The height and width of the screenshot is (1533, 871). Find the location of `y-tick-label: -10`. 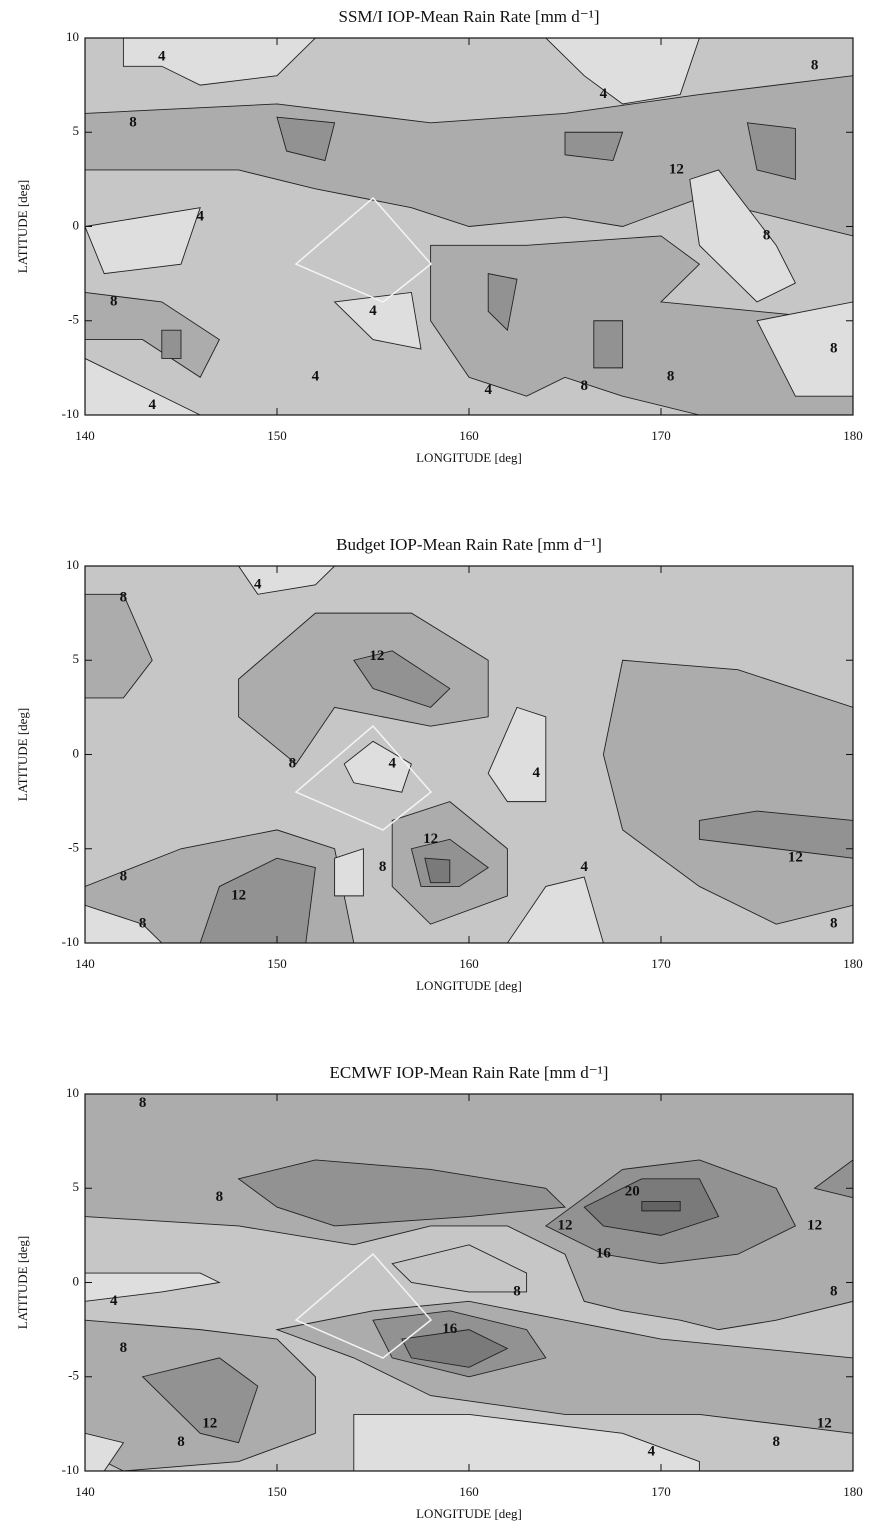

y-tick-label: -10 is located at coordinates (70, 1469).